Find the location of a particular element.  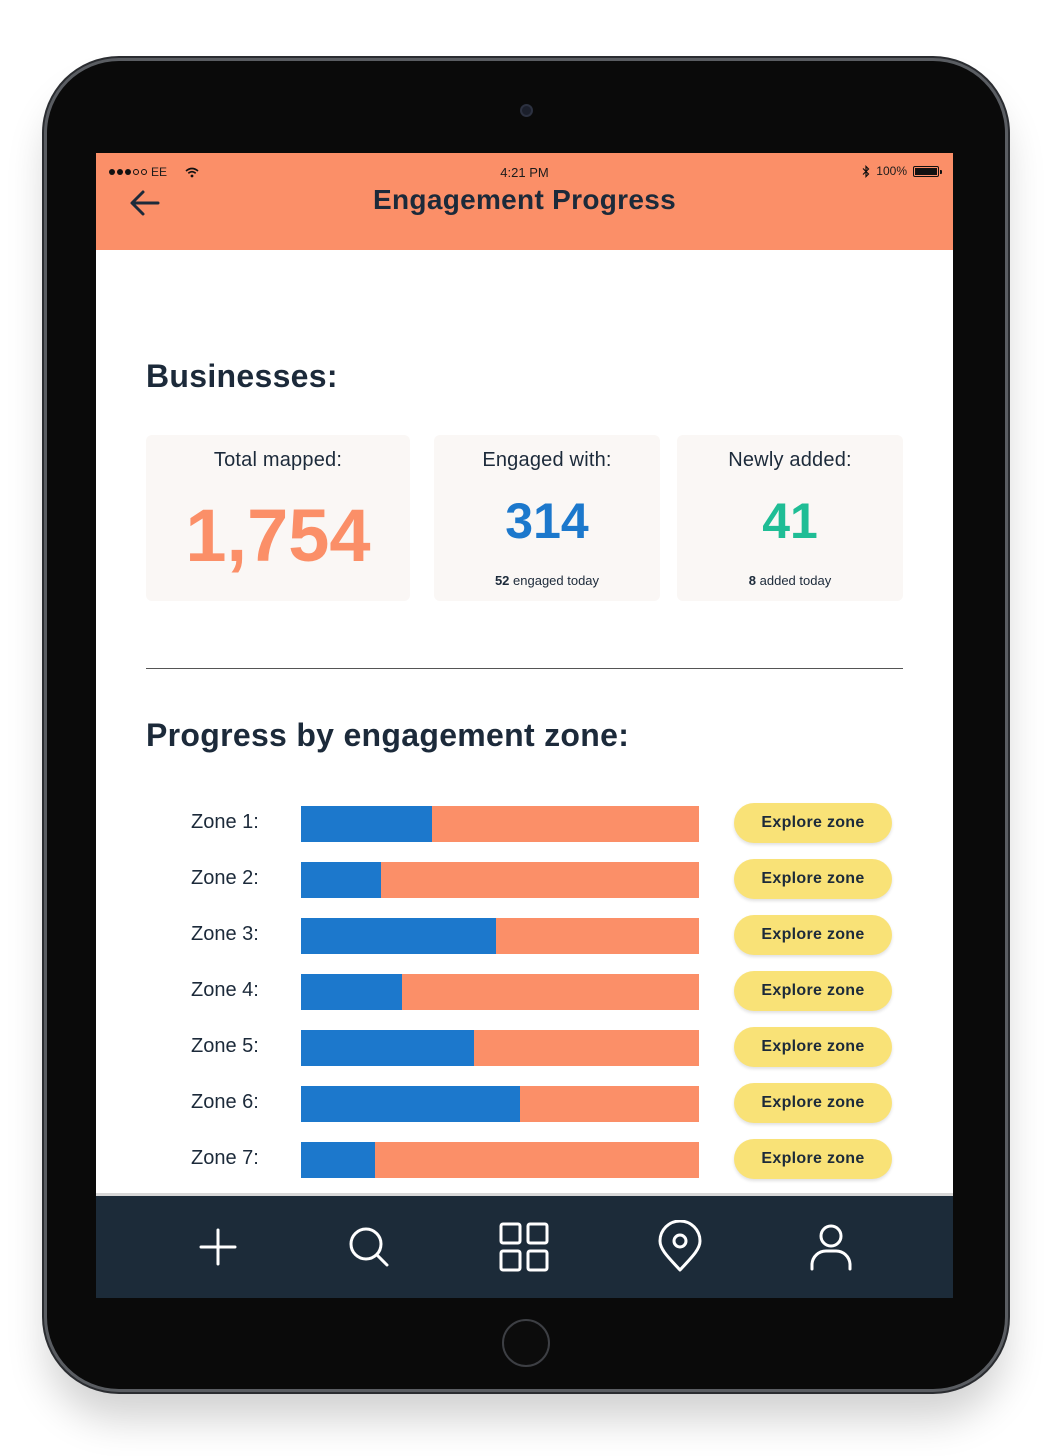

zone-row: Zone 3: Explore zone is located at coordinates (524, 935).